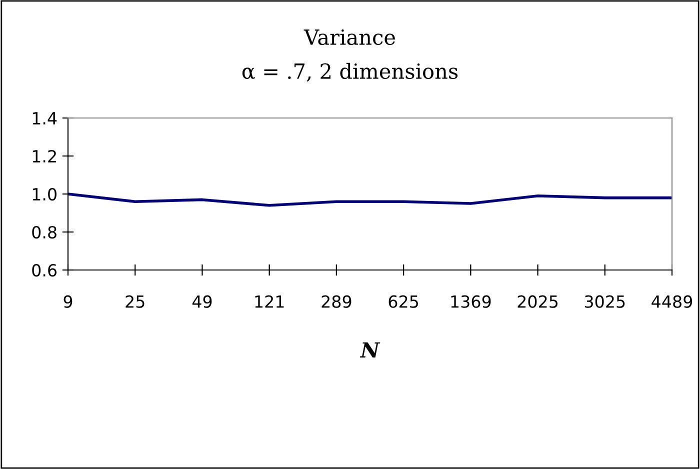  What do you see at coordinates (370, 350) in the screenshot?
I see `x-axis-title: N` at bounding box center [370, 350].